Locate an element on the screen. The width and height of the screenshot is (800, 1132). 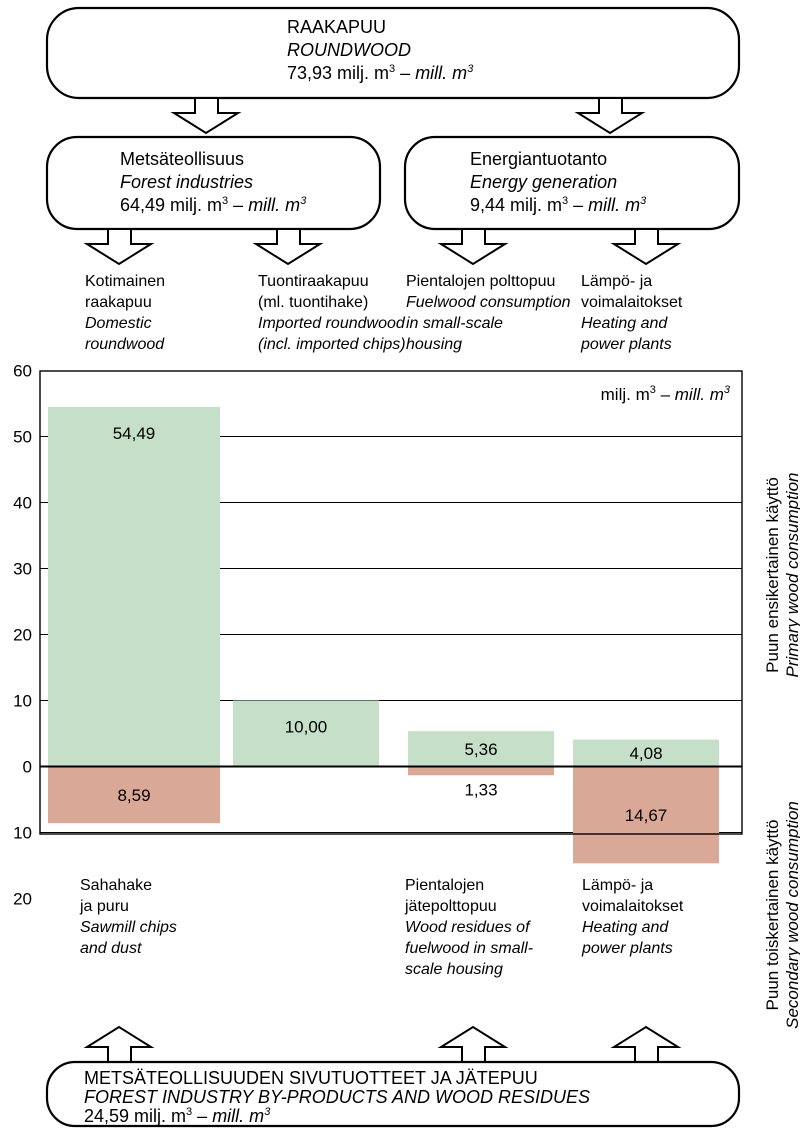
arrow-down-to-energy-generation is located at coordinates (610, 116).